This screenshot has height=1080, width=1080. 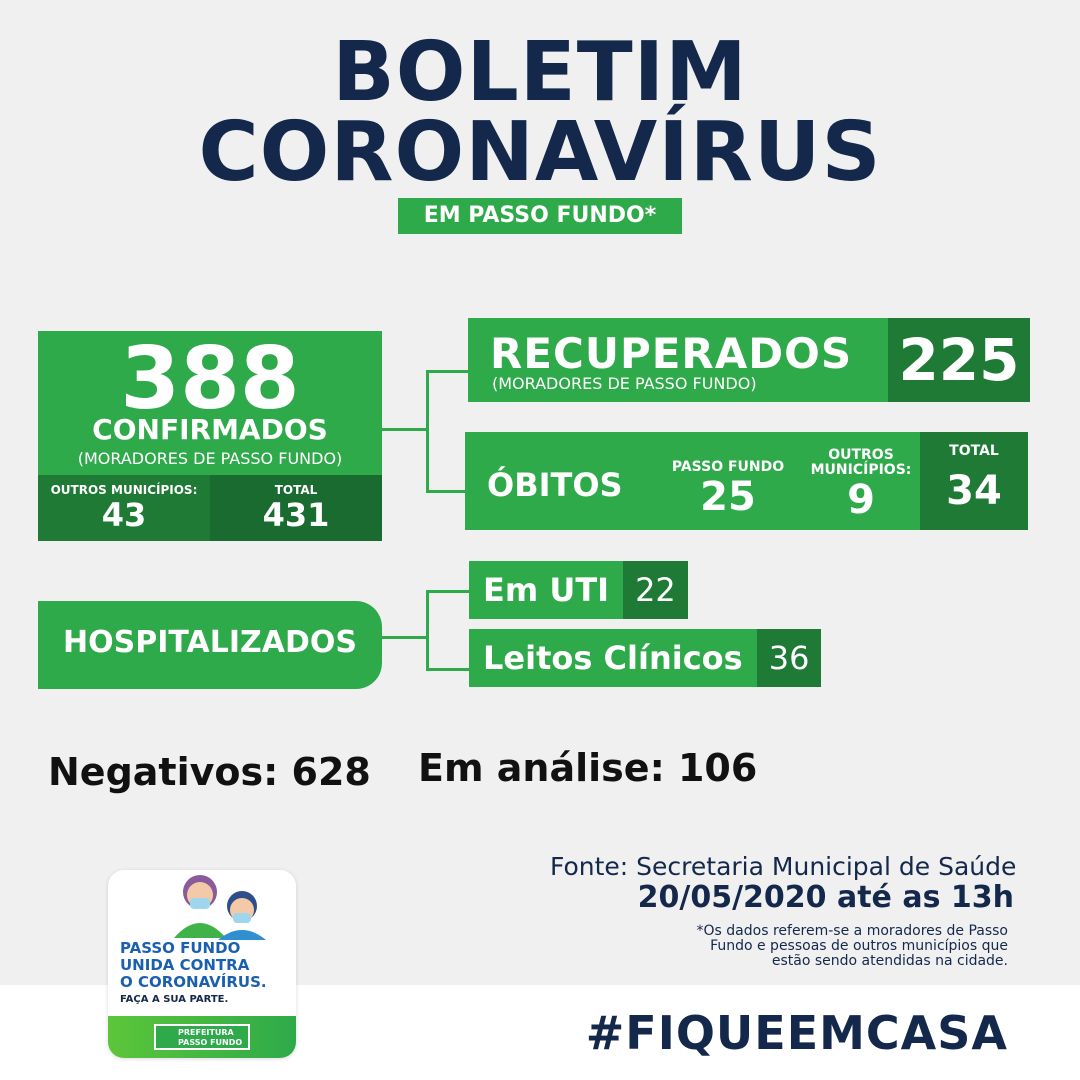 What do you see at coordinates (861, 455) in the screenshot?
I see `deaths-other-label-1: OUTROS` at bounding box center [861, 455].